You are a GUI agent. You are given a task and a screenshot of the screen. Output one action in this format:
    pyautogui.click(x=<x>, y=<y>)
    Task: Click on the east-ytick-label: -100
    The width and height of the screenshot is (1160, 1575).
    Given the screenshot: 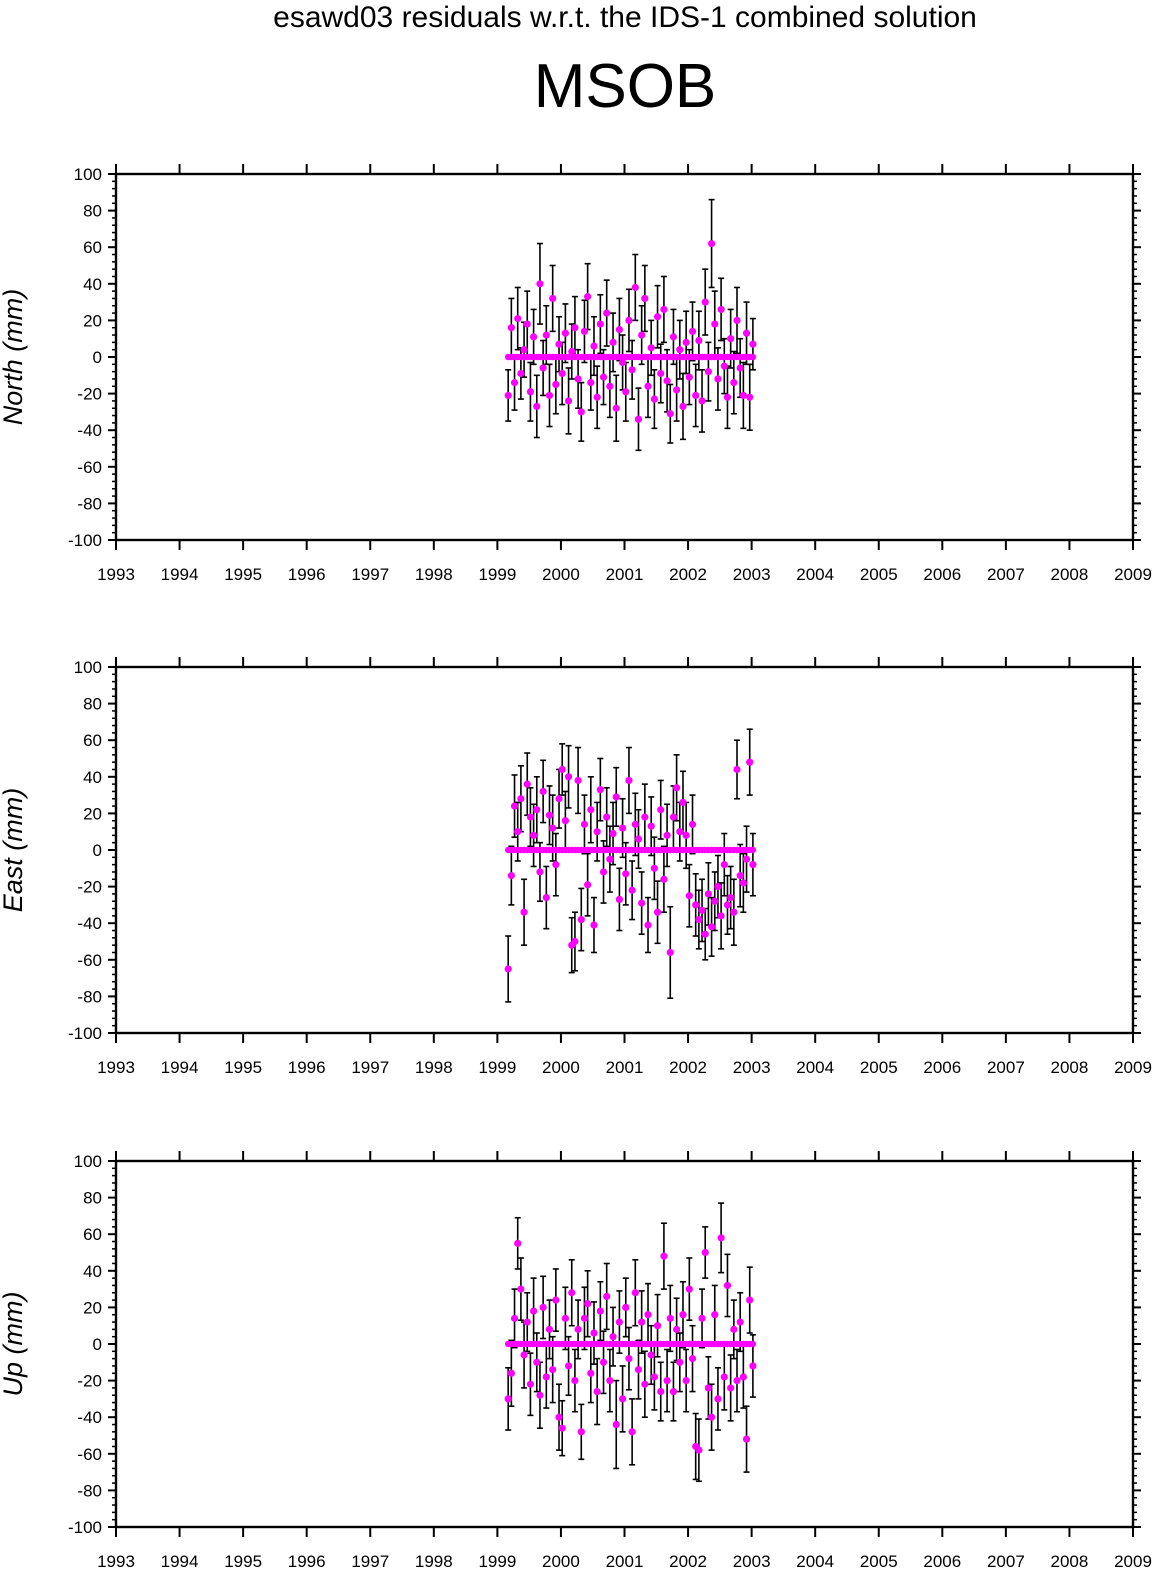 What is the action you would take?
    pyautogui.click(x=85, y=1033)
    